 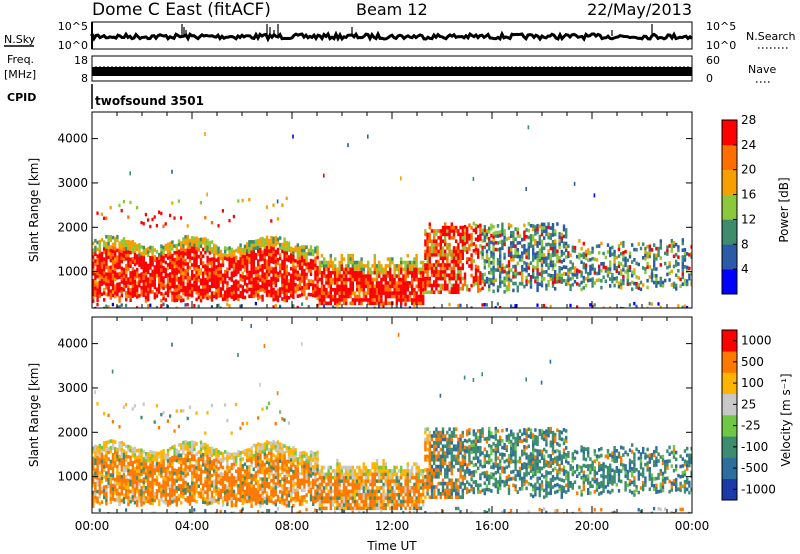 What do you see at coordinates (528, 127) in the screenshot?
I see `sparse-echo-cell` at bounding box center [528, 127].